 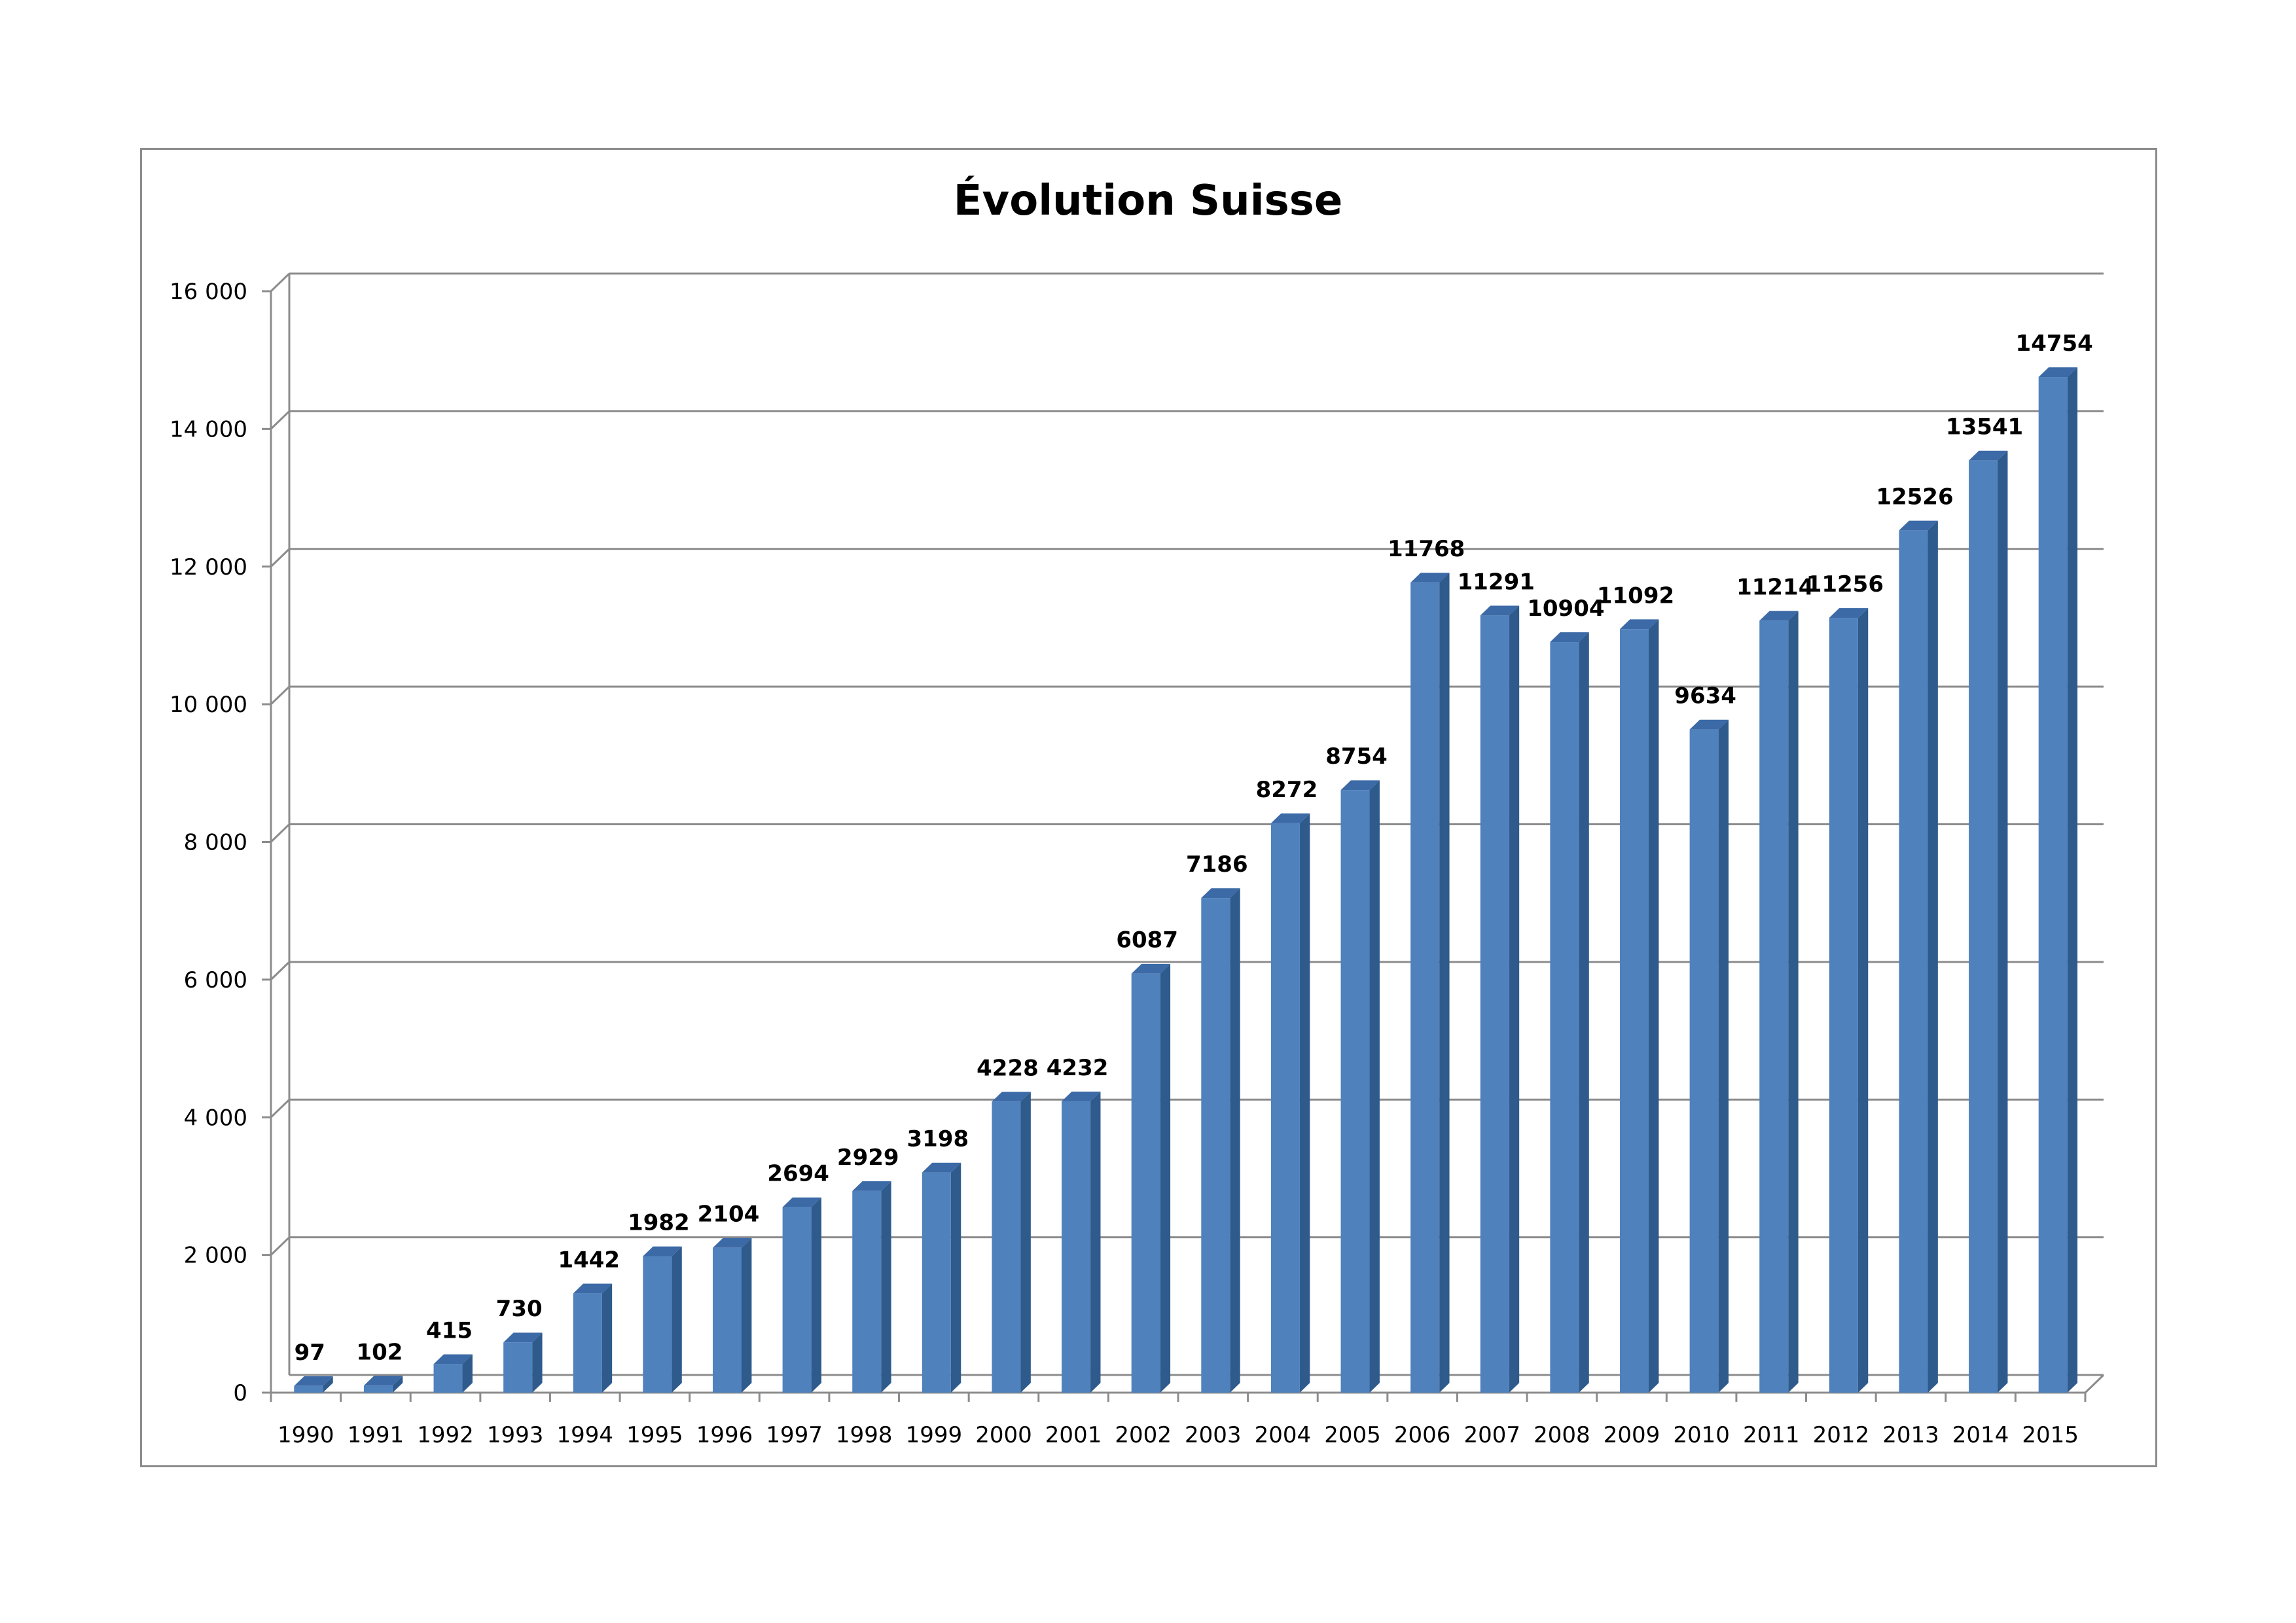 What do you see at coordinates (1213, 1435) in the screenshot?
I see `x-tick-label: 2003` at bounding box center [1213, 1435].